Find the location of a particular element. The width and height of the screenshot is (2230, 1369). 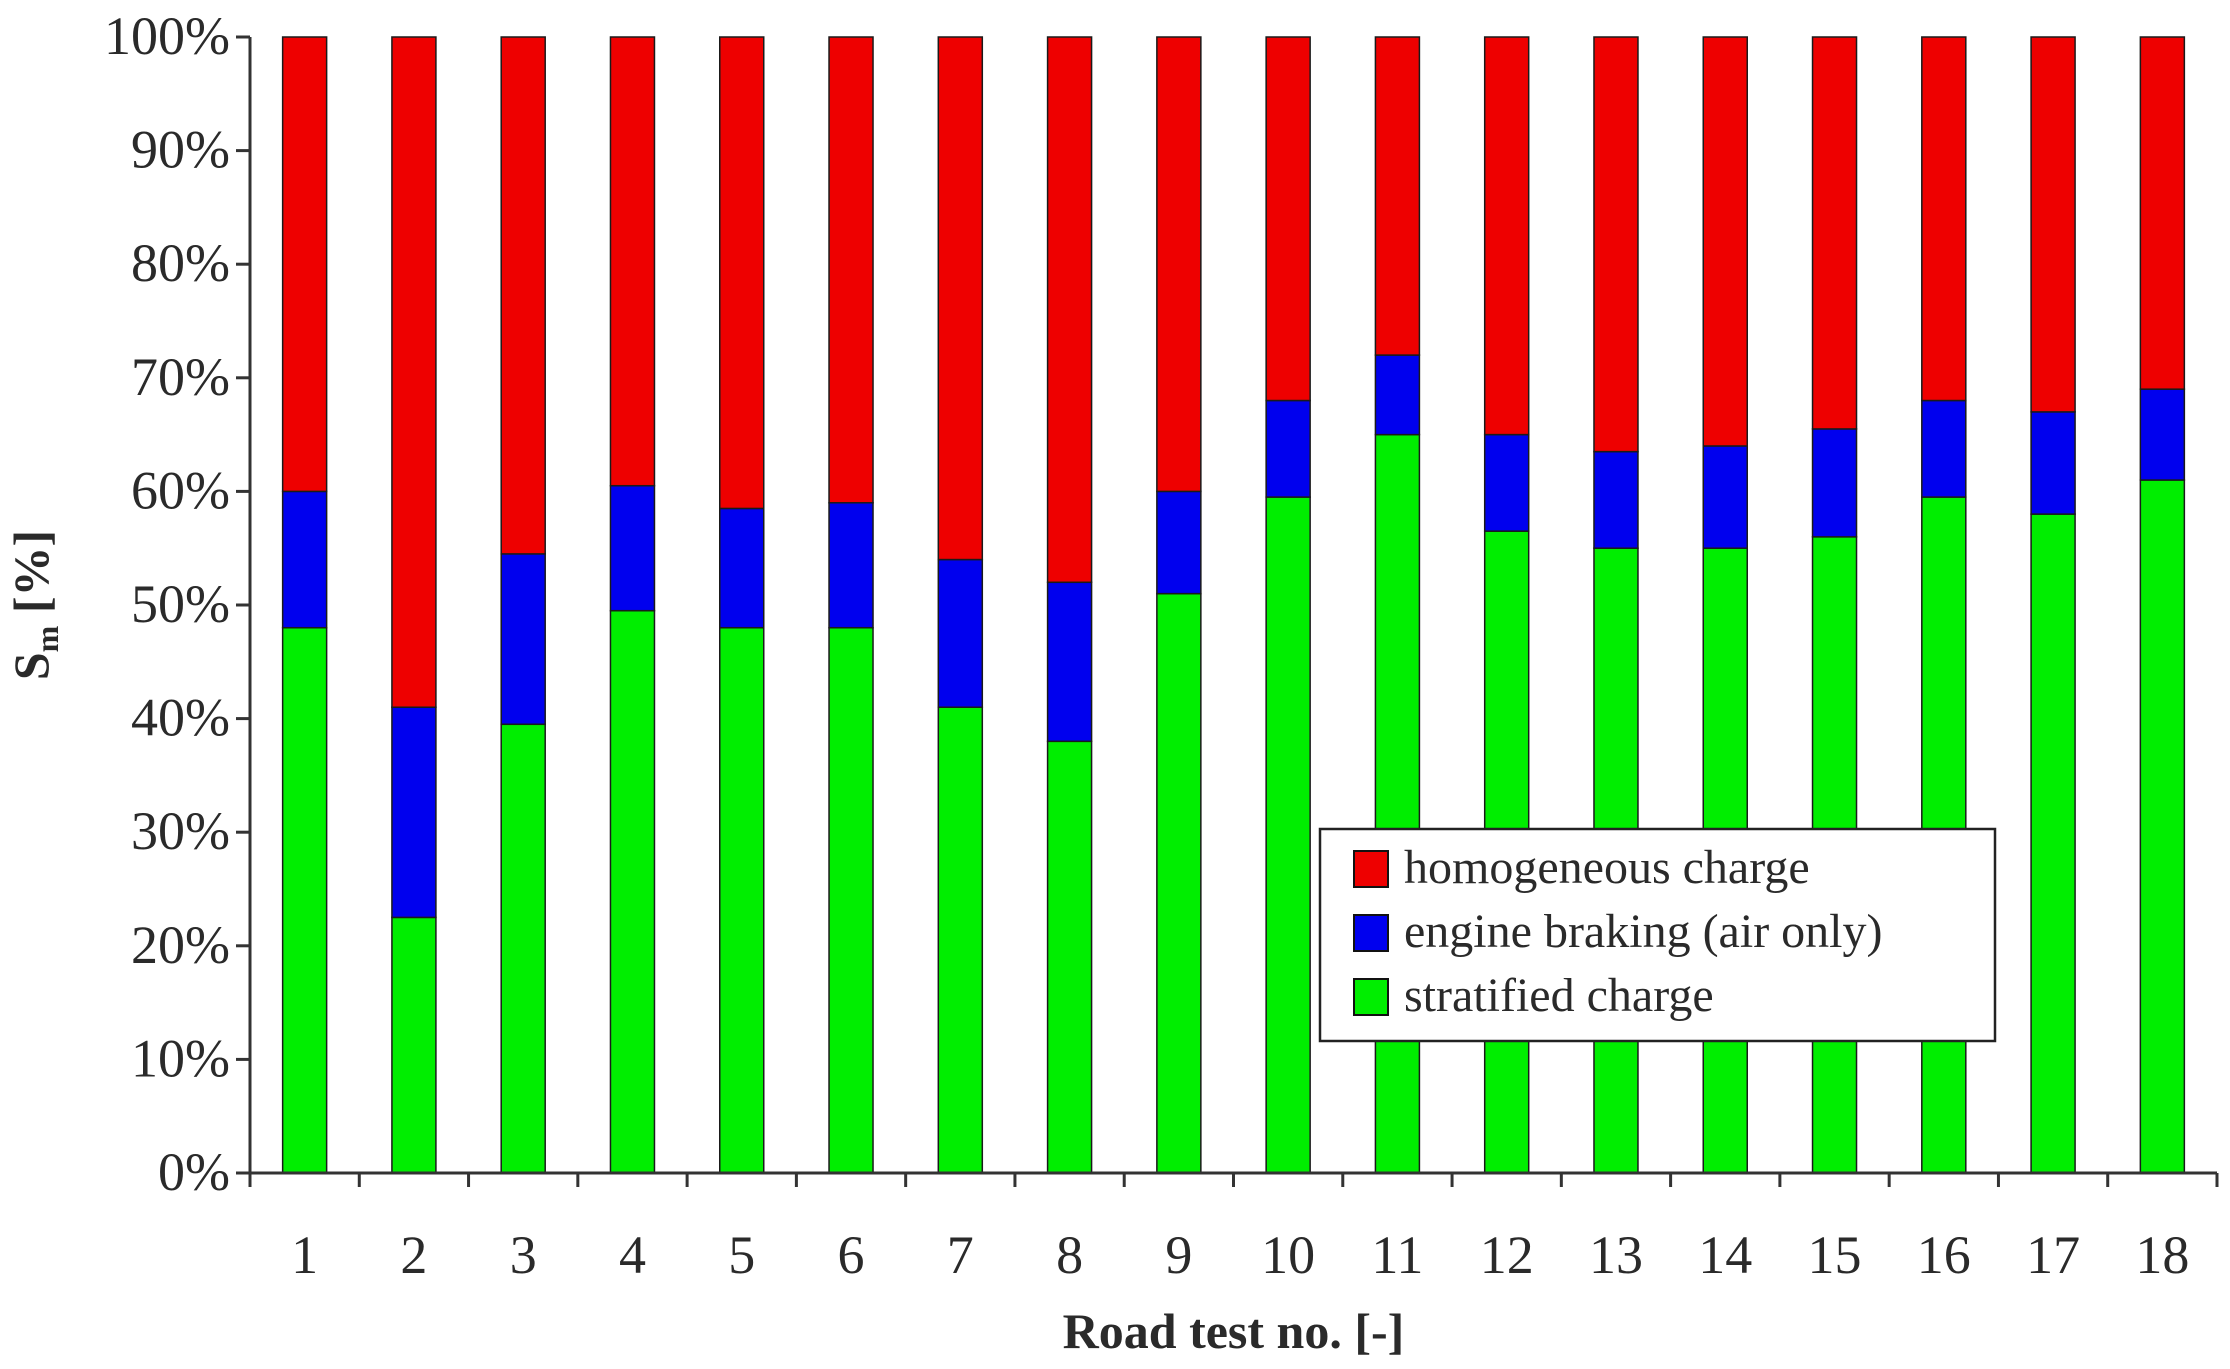

x-tick-label: 3 is located at coordinates (523, 1255).